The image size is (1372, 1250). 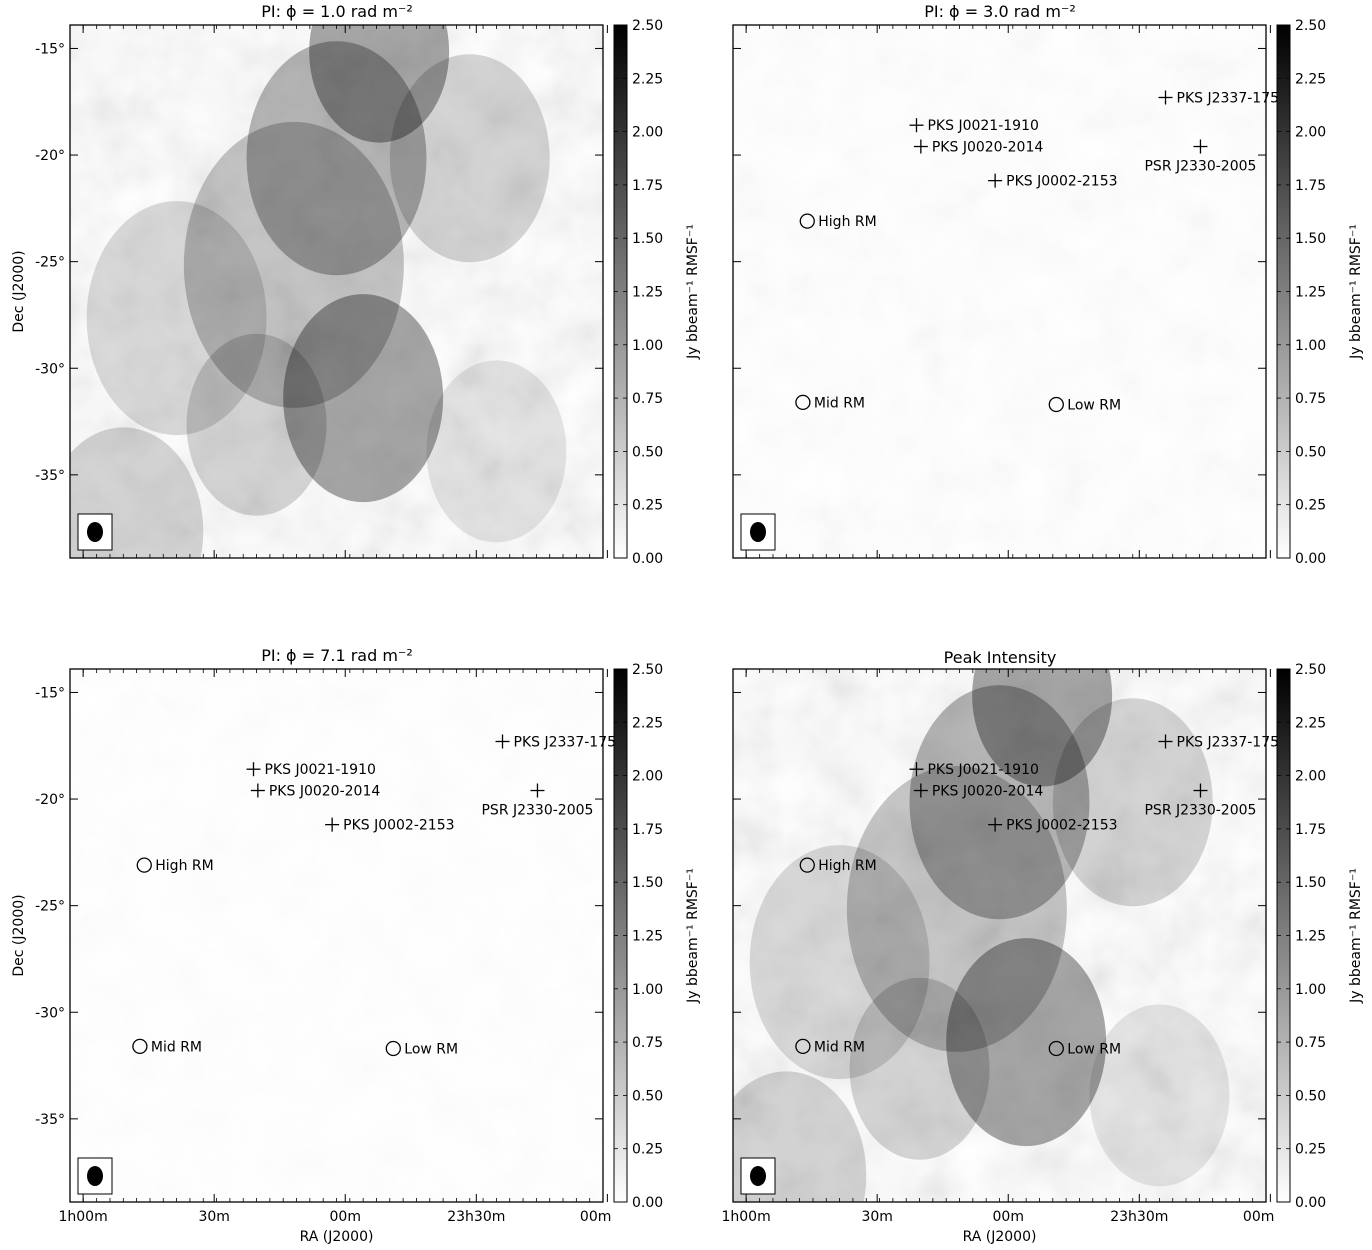 I want to click on y-tick-label: -15°, so click(x=50, y=693).